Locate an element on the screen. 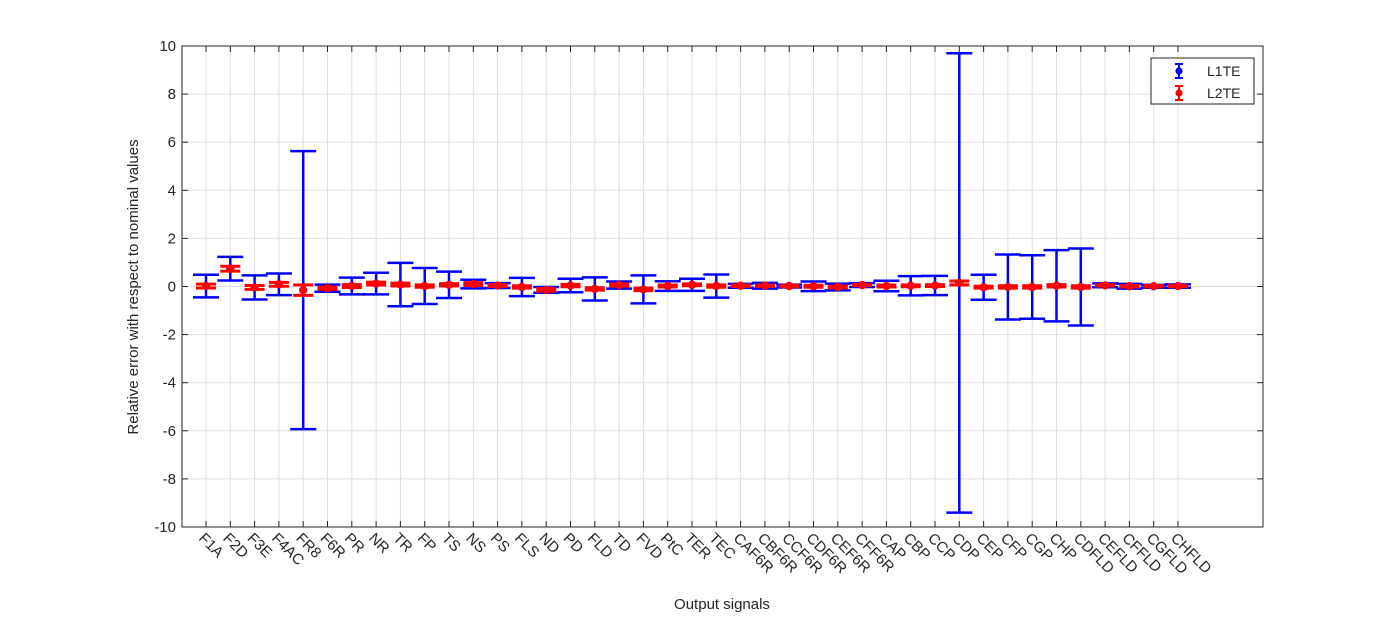 This screenshot has height=620, width=1396. y-tick-label: -4 is located at coordinates (169, 383).